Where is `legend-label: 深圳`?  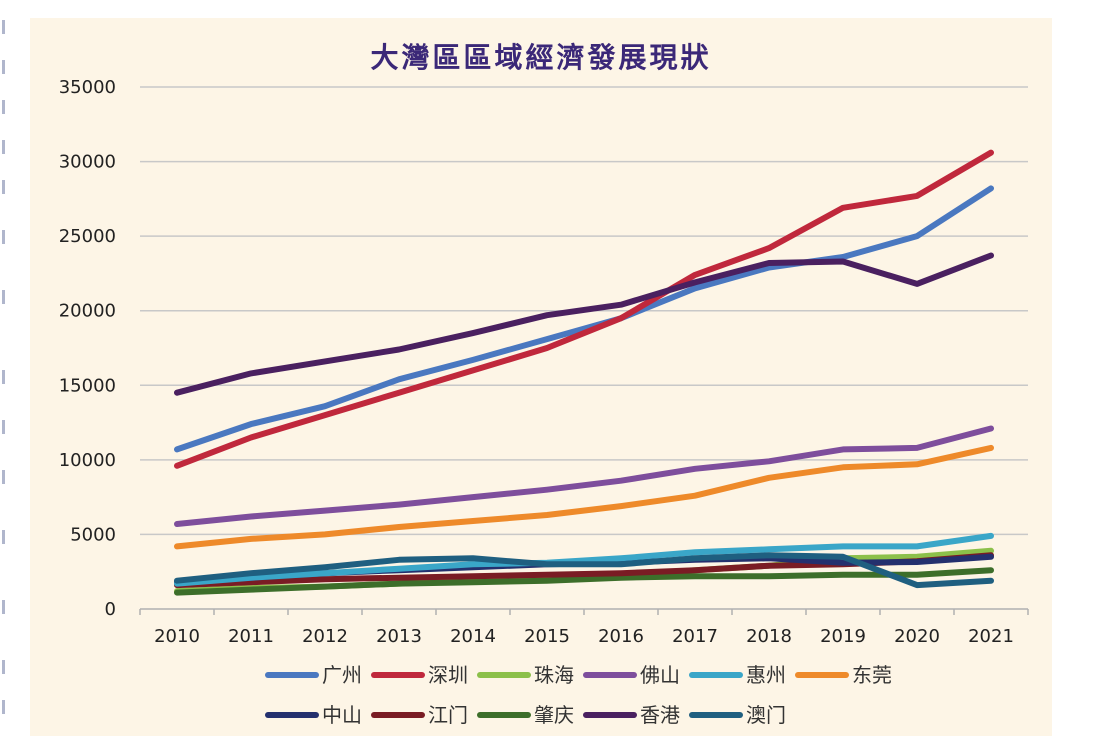
legend-label: 深圳 is located at coordinates (448, 675).